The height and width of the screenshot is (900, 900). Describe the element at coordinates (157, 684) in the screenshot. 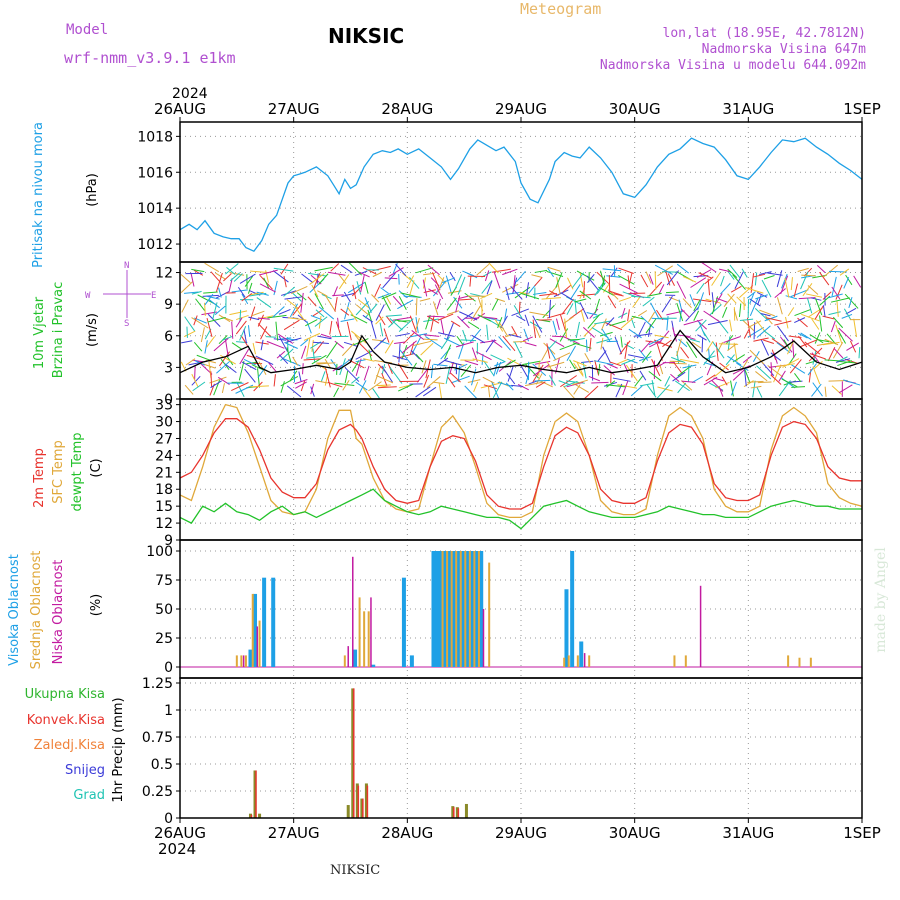

I see `y-tick-label: 1.25` at that location.